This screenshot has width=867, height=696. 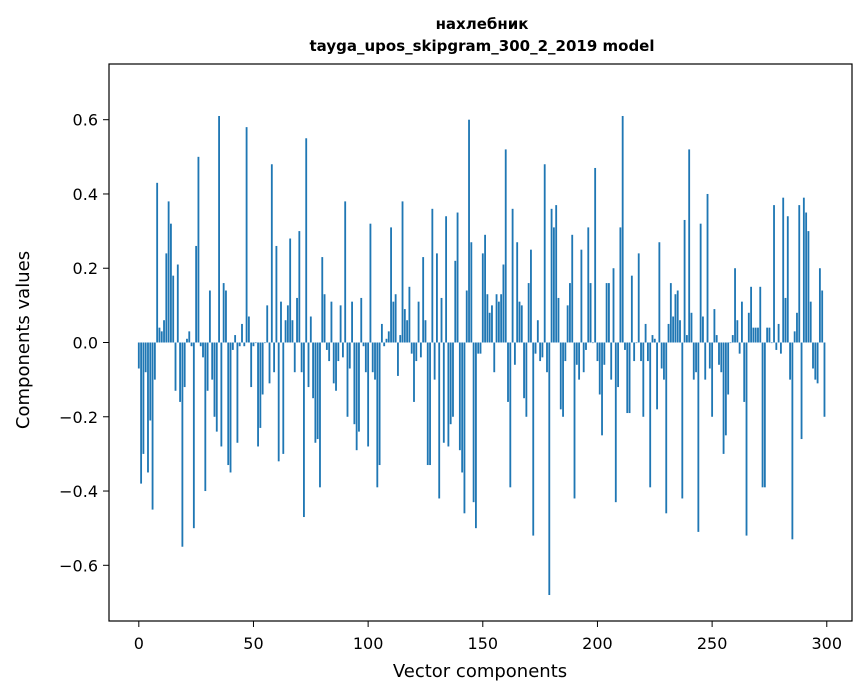 I want to click on y-tick-label: −0.4, so click(x=78, y=491).